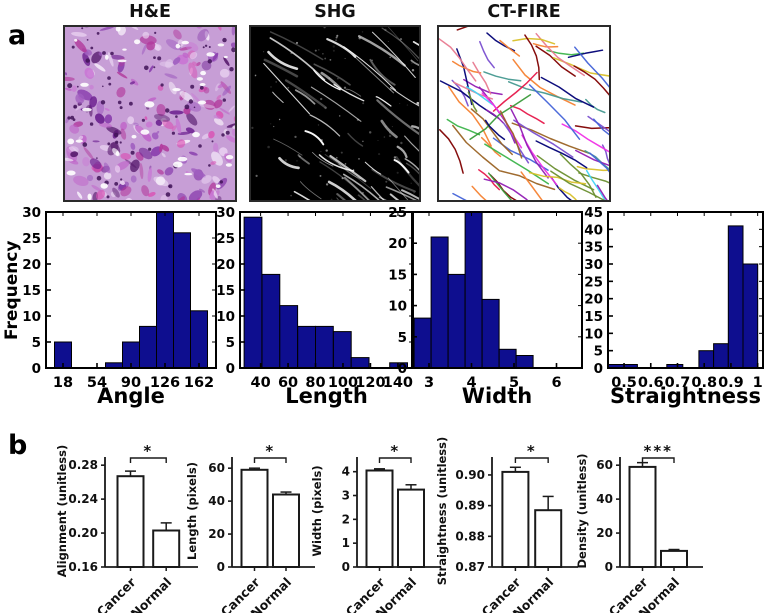 The image size is (769, 613). What do you see at coordinates (624, 383) in the screenshot?
I see `x-tick-label: 0.5` at bounding box center [624, 383].